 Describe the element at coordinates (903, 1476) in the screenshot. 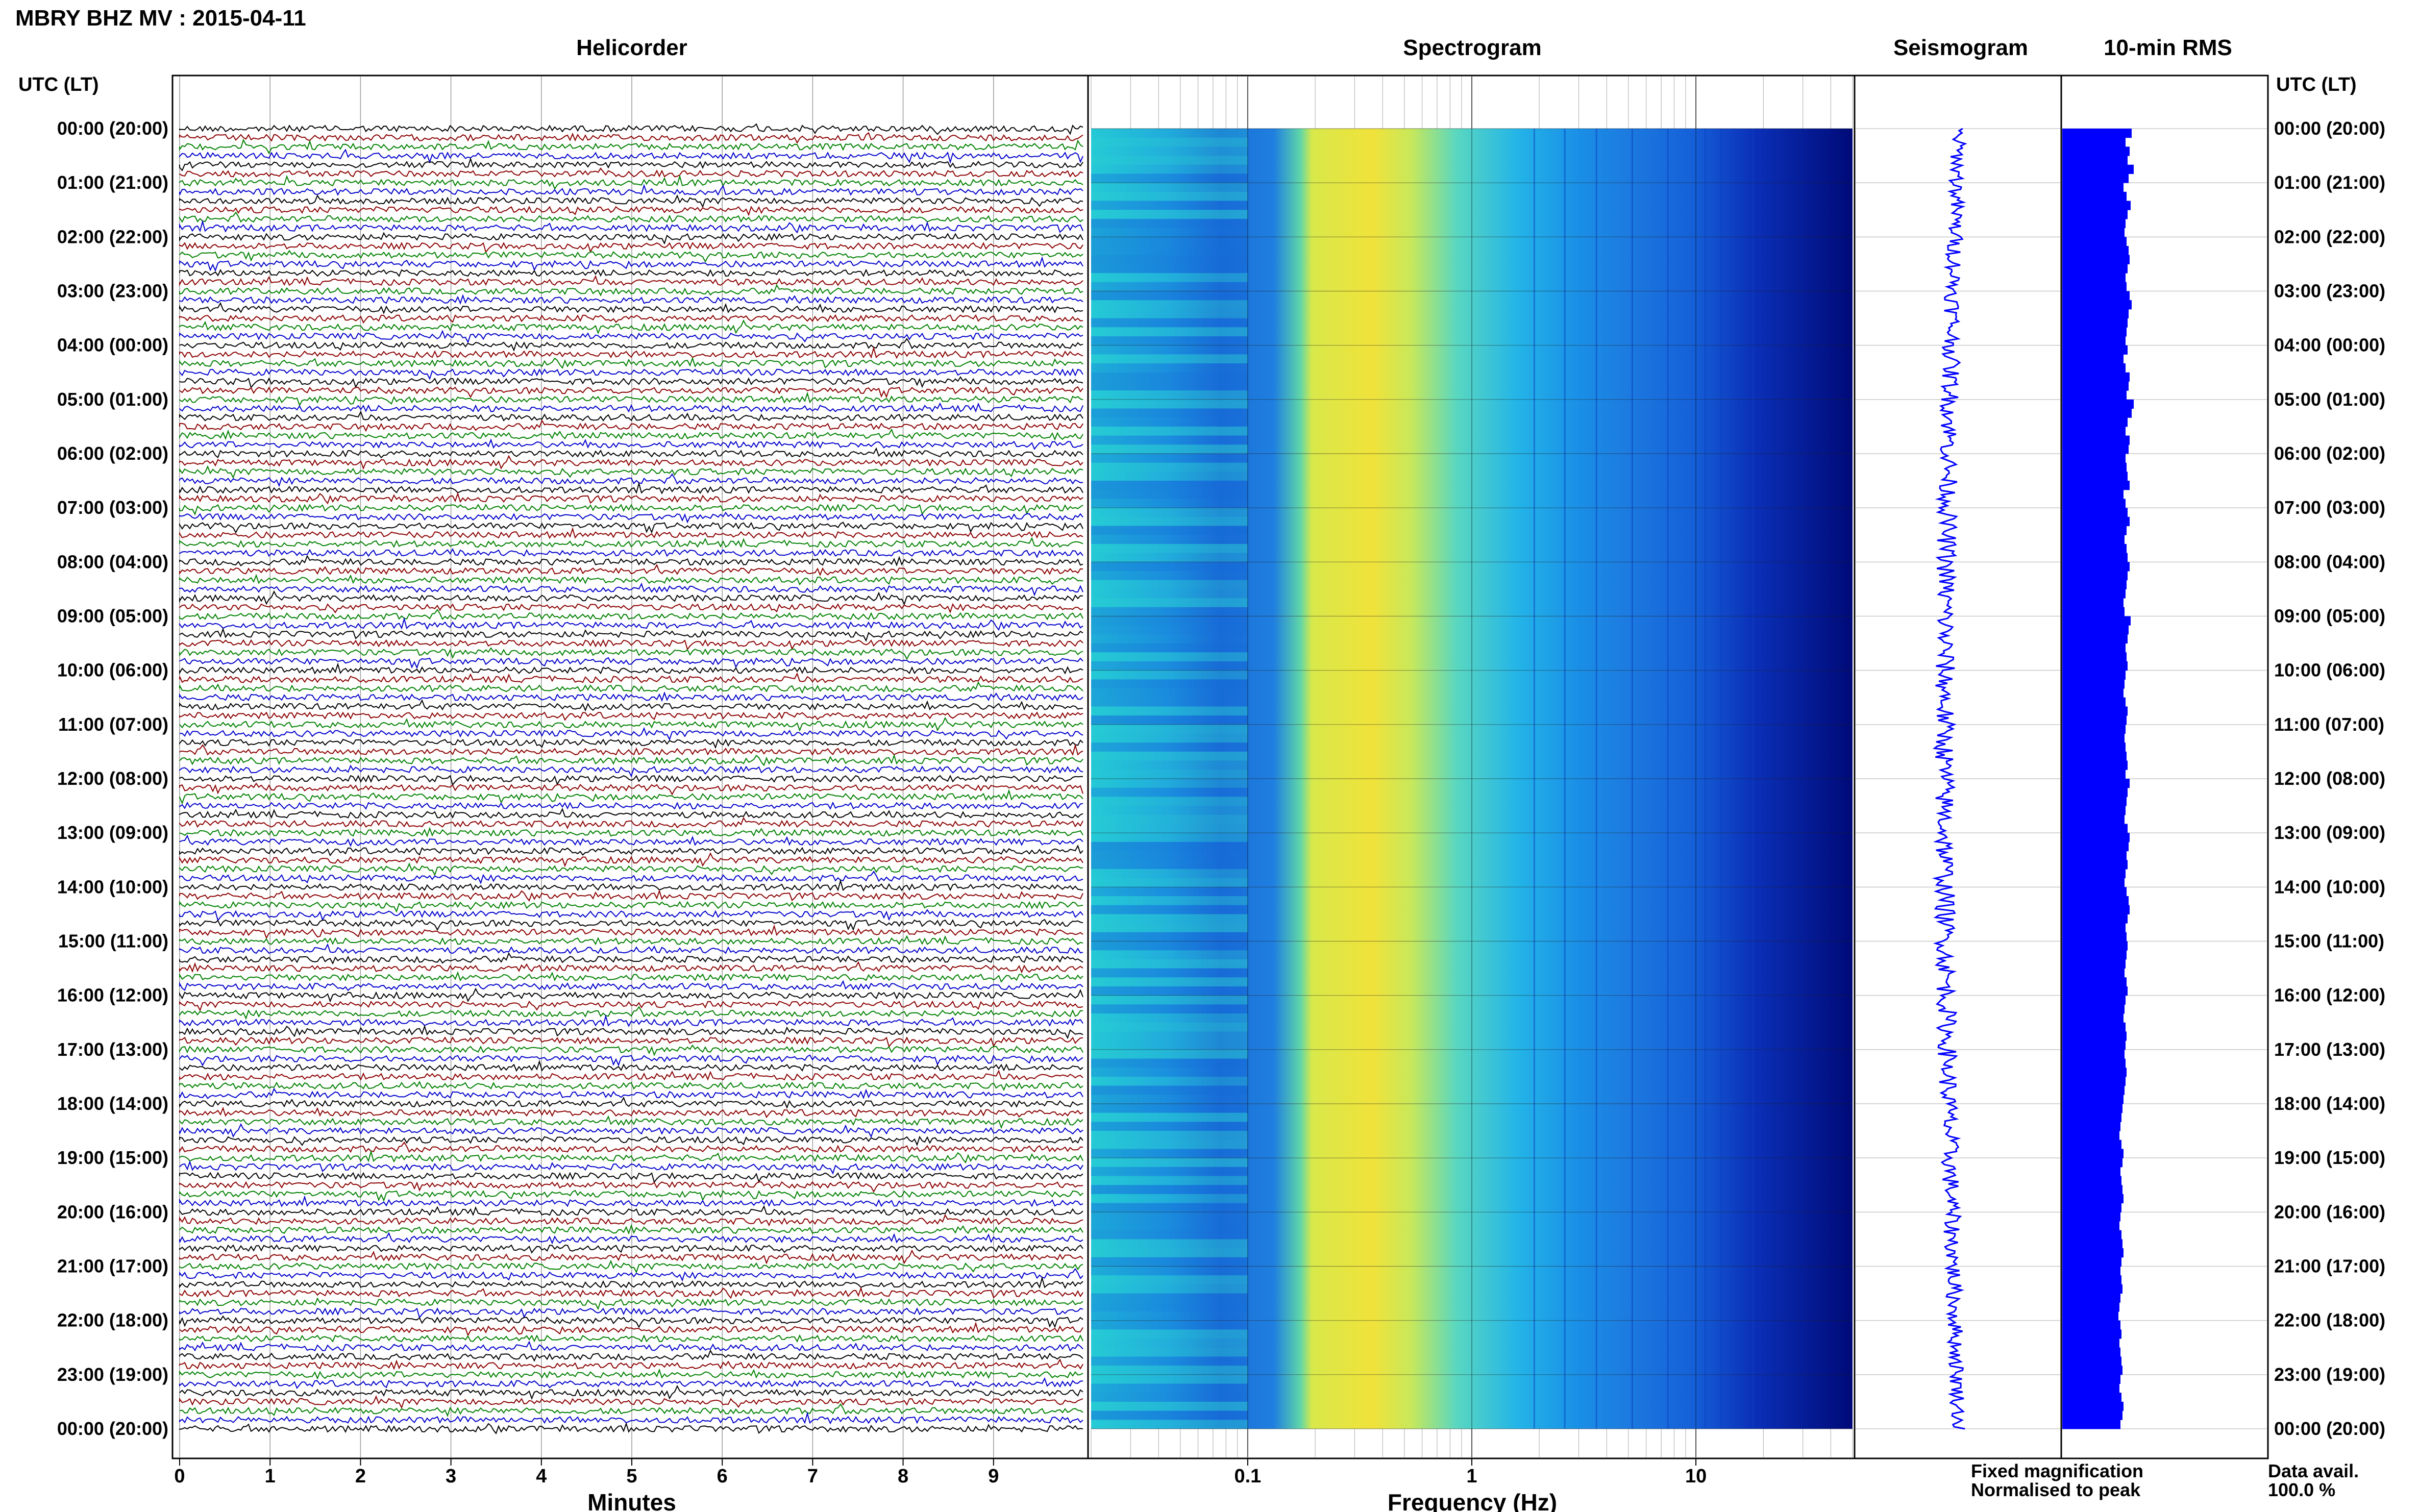

I see `minutes-tick-label: 8` at that location.